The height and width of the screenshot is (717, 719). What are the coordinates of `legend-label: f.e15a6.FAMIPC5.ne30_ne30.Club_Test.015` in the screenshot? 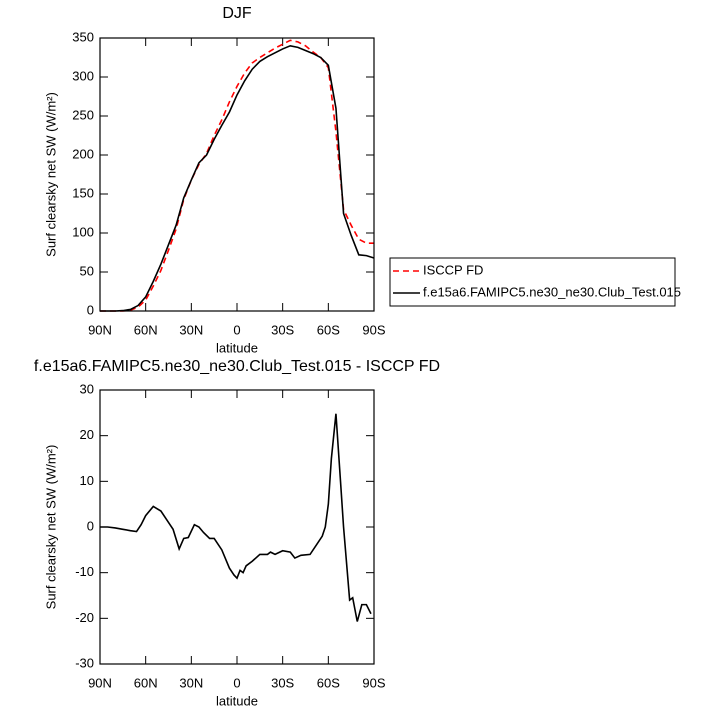 It's located at (552, 291).